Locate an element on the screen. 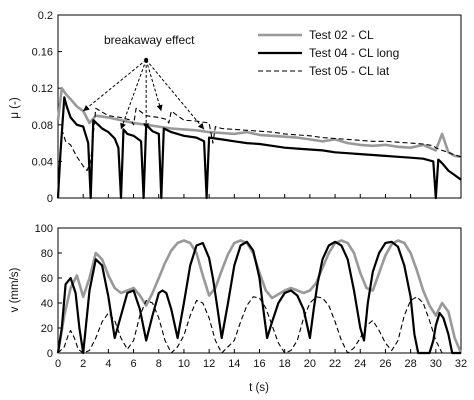 This screenshot has width=474, height=400. velocity-x-tick-label: 22 is located at coordinates (335, 364).